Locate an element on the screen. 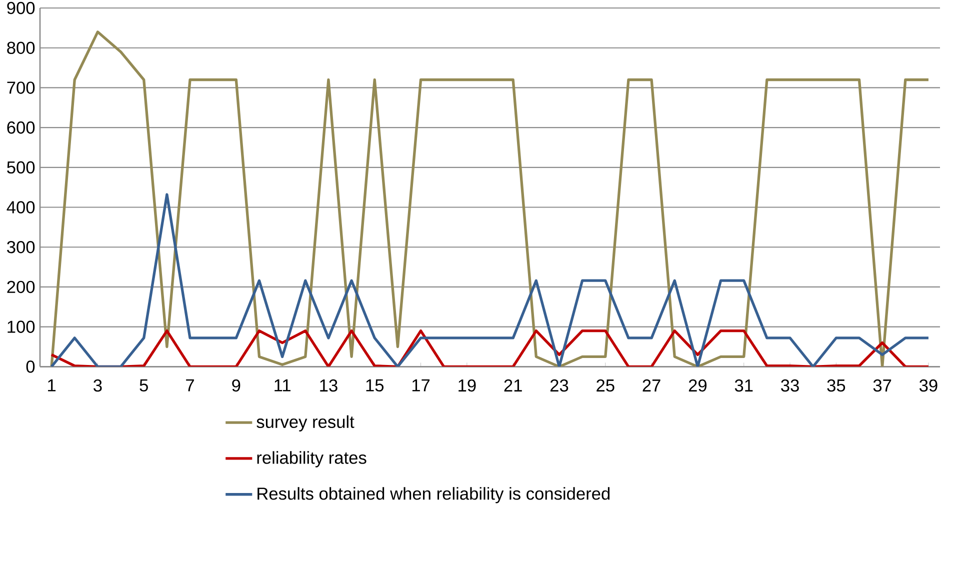 Image resolution: width=956 pixels, height=581 pixels. x-tick-label: 29 is located at coordinates (697, 385).